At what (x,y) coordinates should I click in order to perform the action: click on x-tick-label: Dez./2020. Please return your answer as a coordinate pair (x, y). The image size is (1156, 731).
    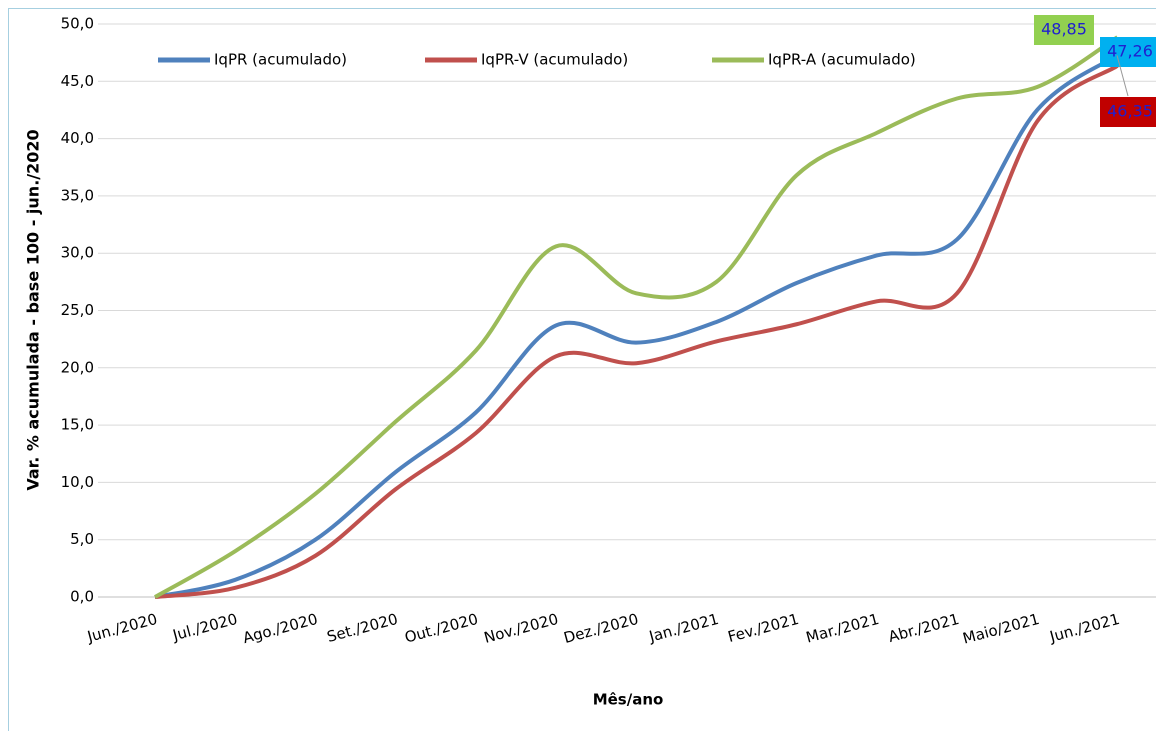
    Looking at the image, I should click on (601, 628).